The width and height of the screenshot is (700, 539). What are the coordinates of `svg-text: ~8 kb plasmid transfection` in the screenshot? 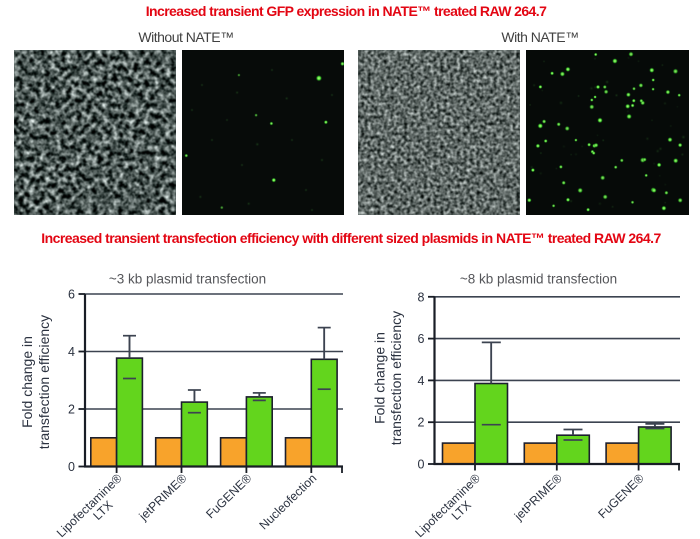 It's located at (538, 279).